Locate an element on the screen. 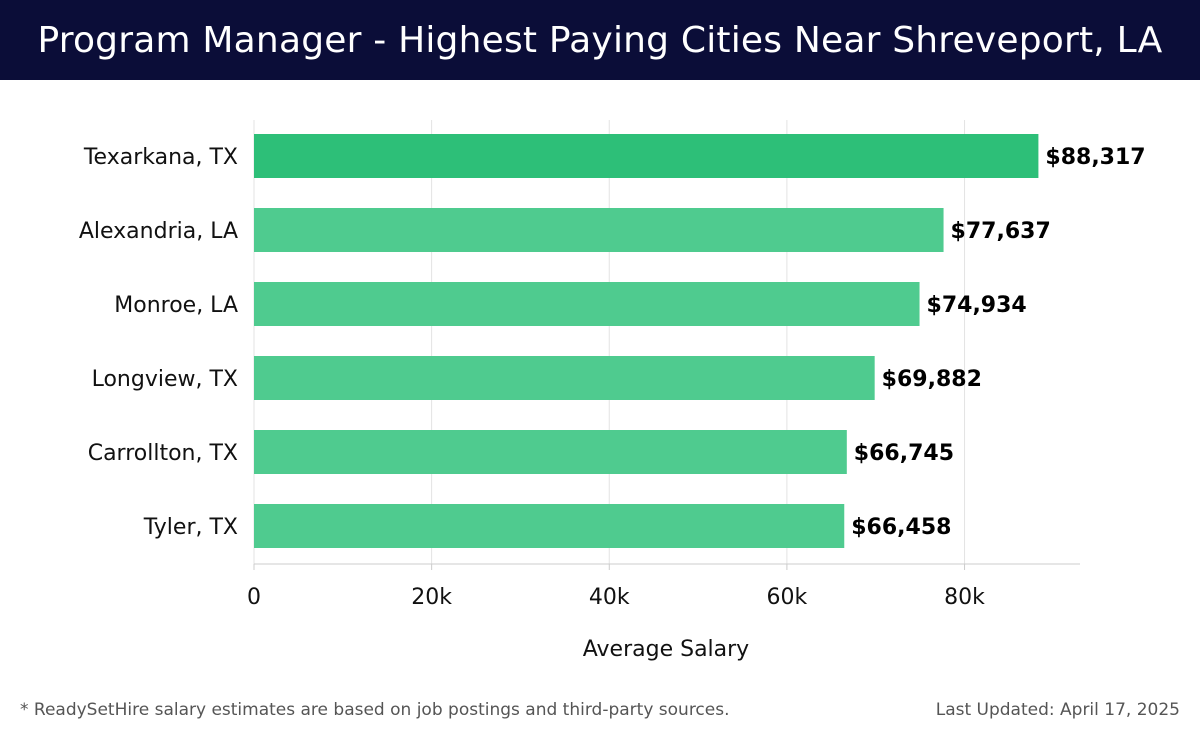  axis-layer: 0 20k 40k 60k 80k is located at coordinates (663, 586).